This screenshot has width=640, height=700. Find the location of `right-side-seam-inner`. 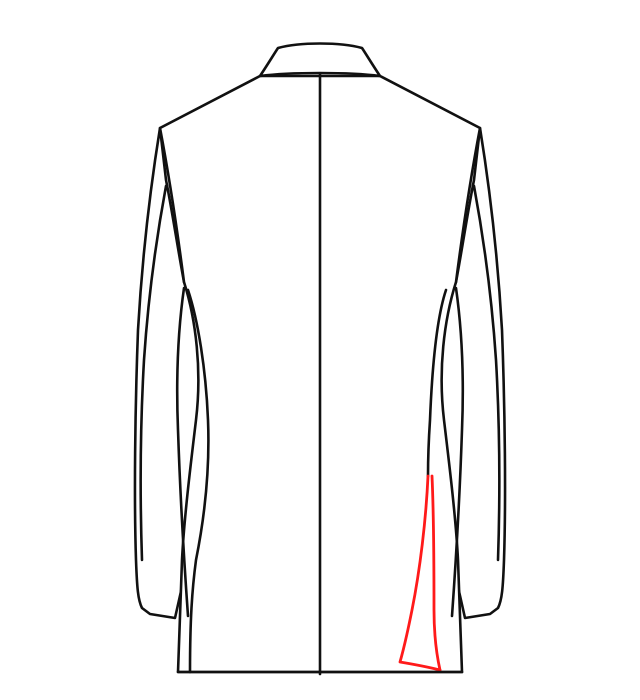

right-side-seam-inner is located at coordinates (437, 383).